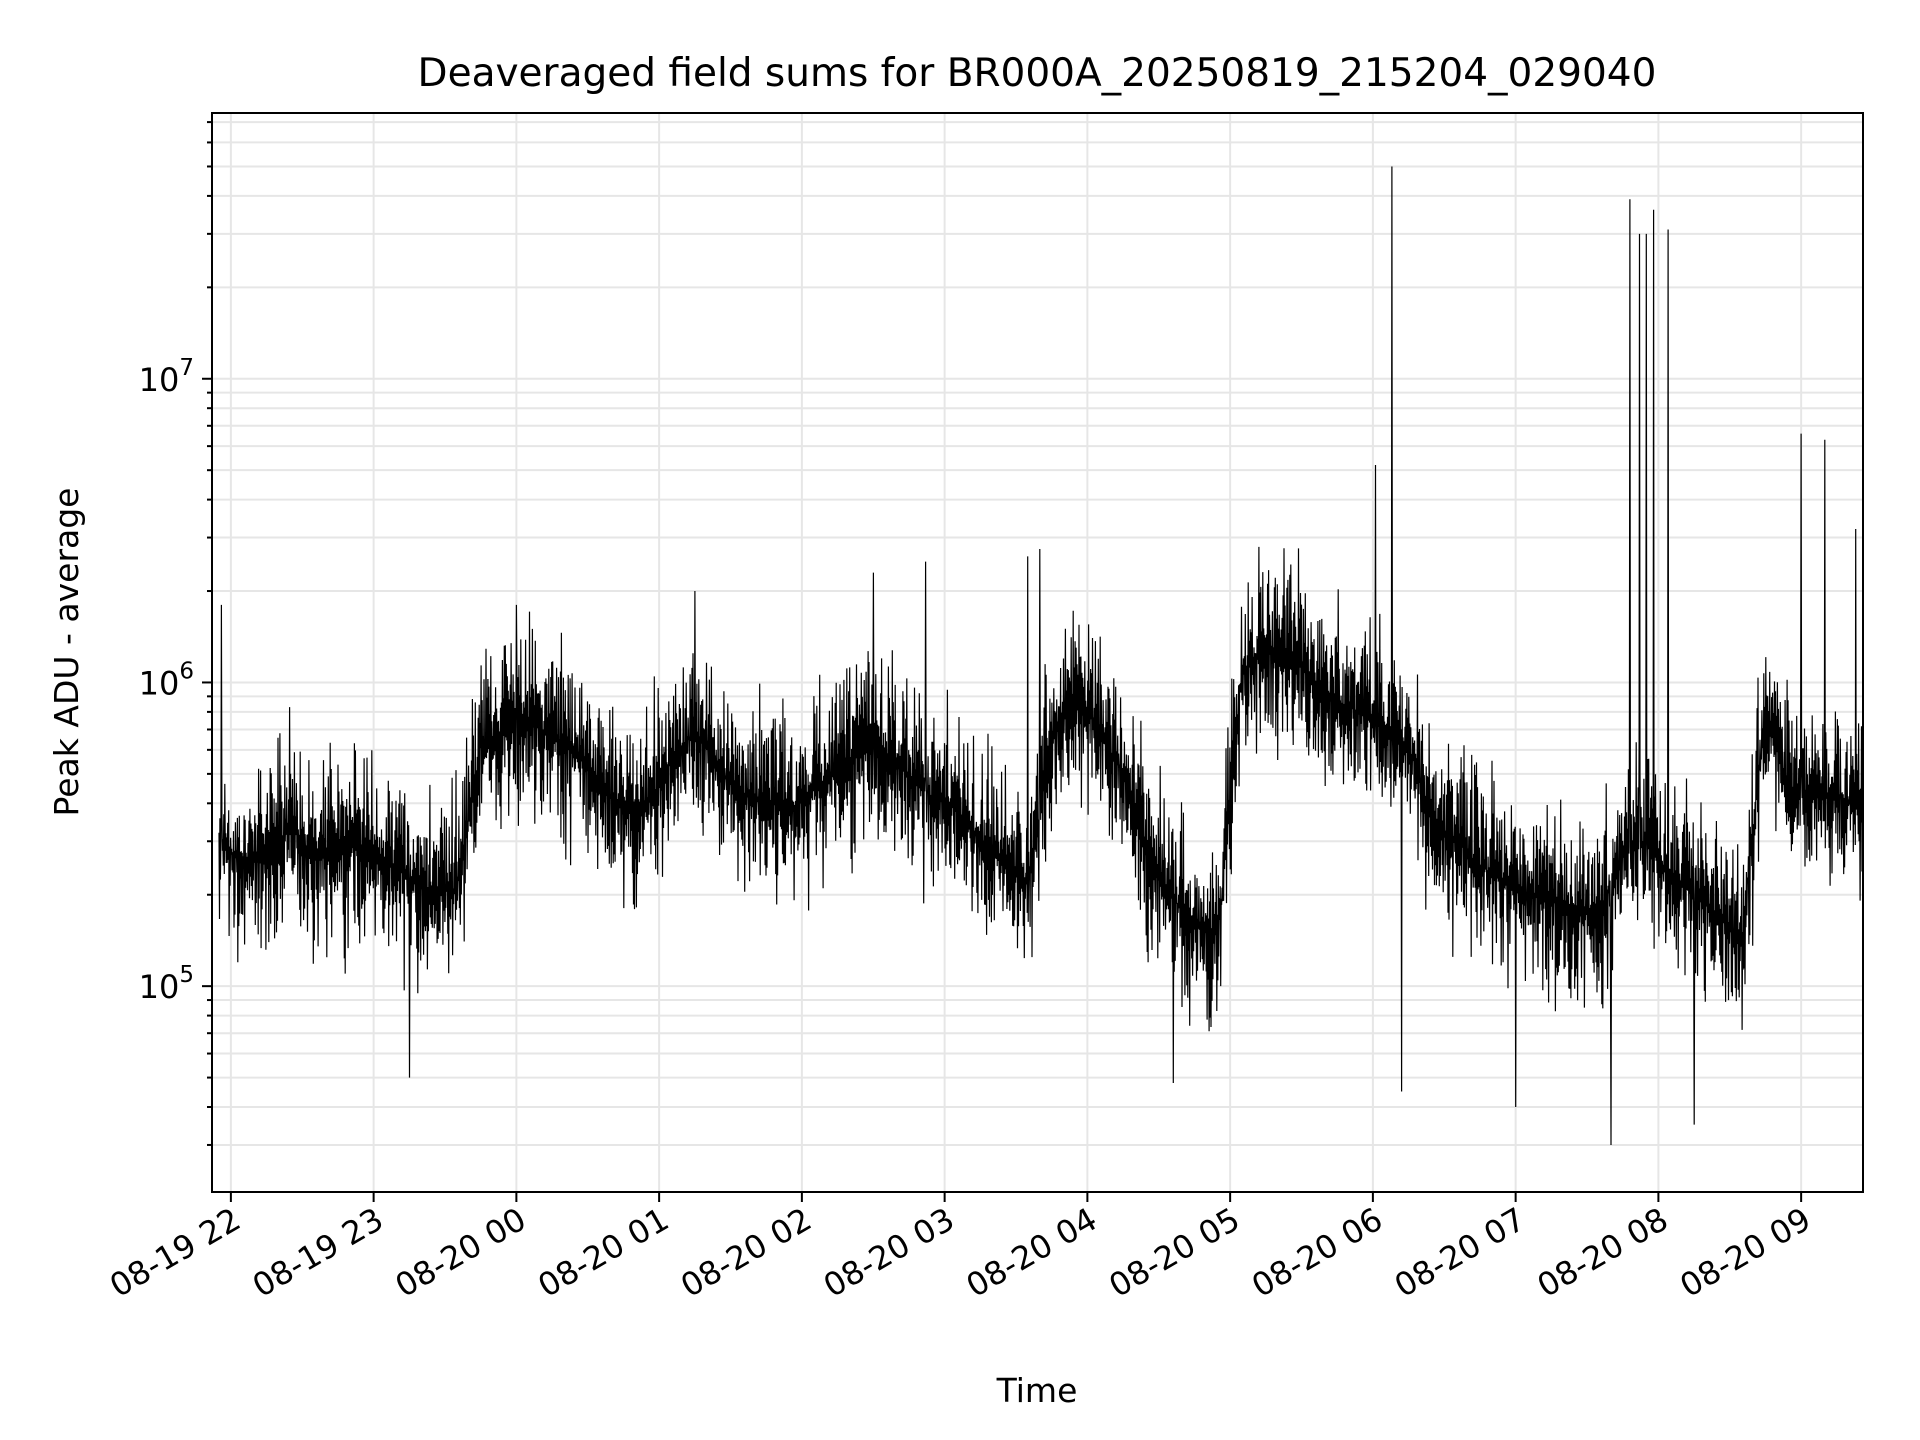  What do you see at coordinates (1460, 1252) in the screenshot?
I see `x-tick-label: 08-20 07` at bounding box center [1460, 1252].